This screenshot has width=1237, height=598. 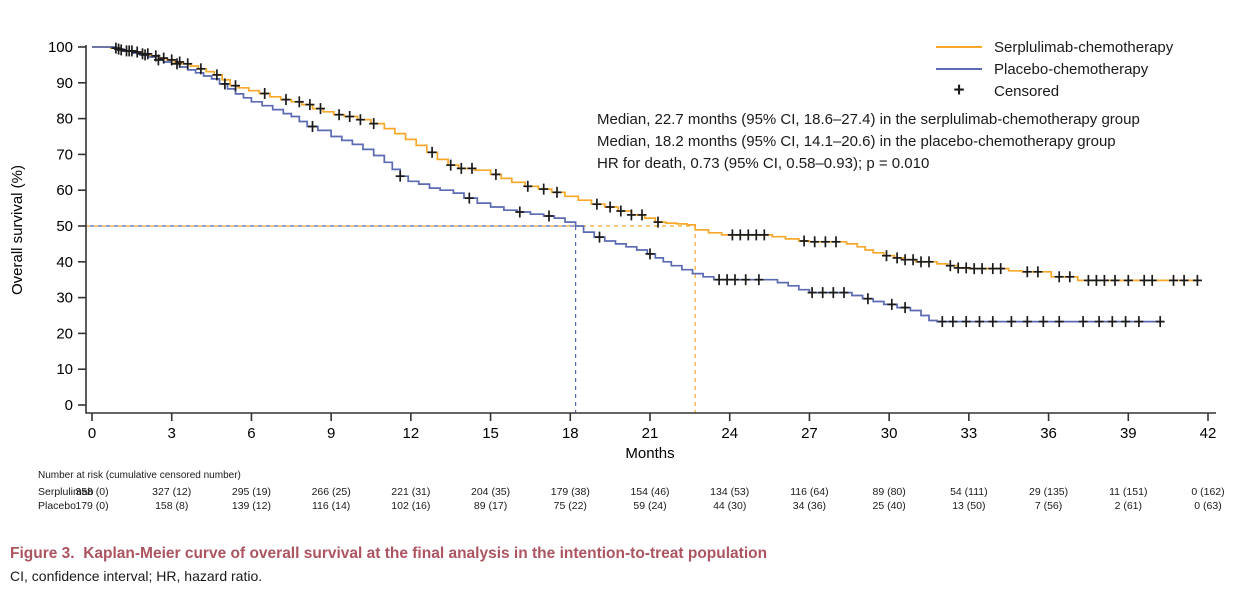 I want to click on svg-text: 90, so click(x=64, y=83).